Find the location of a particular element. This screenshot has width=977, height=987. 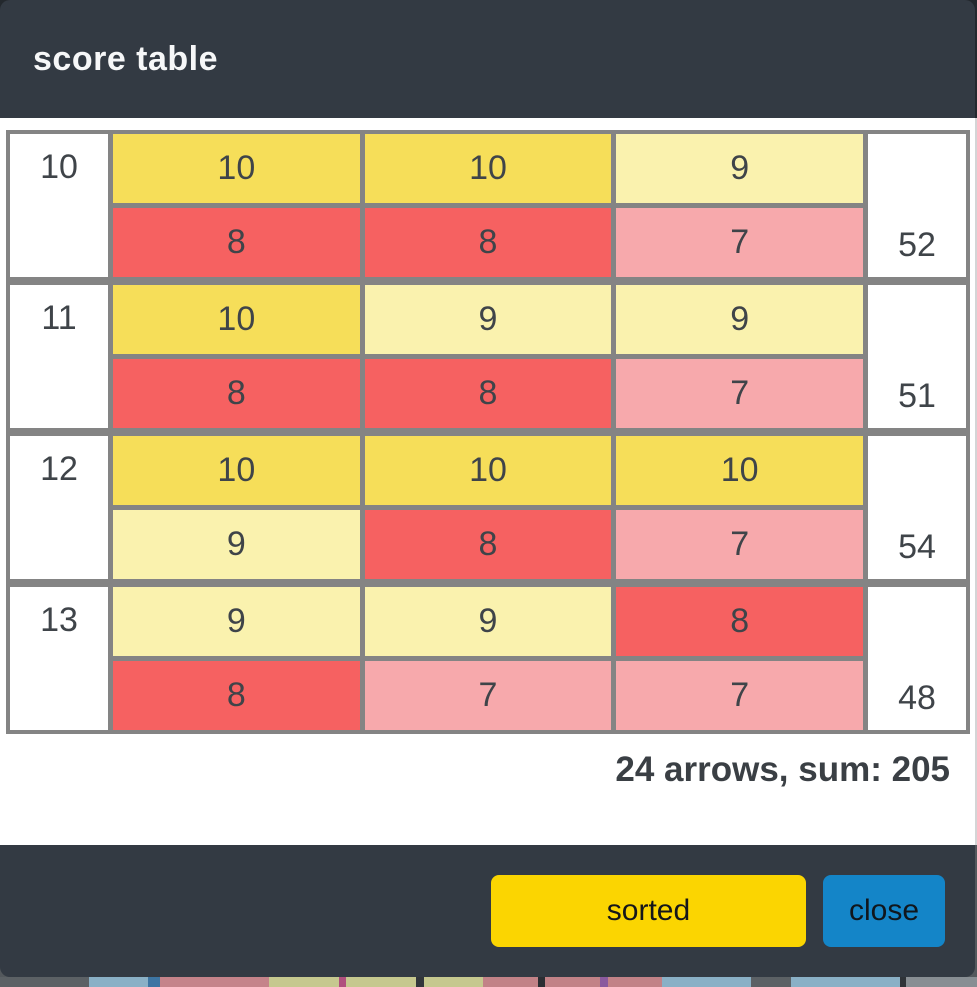

background-page-strip is located at coordinates (488, 982).